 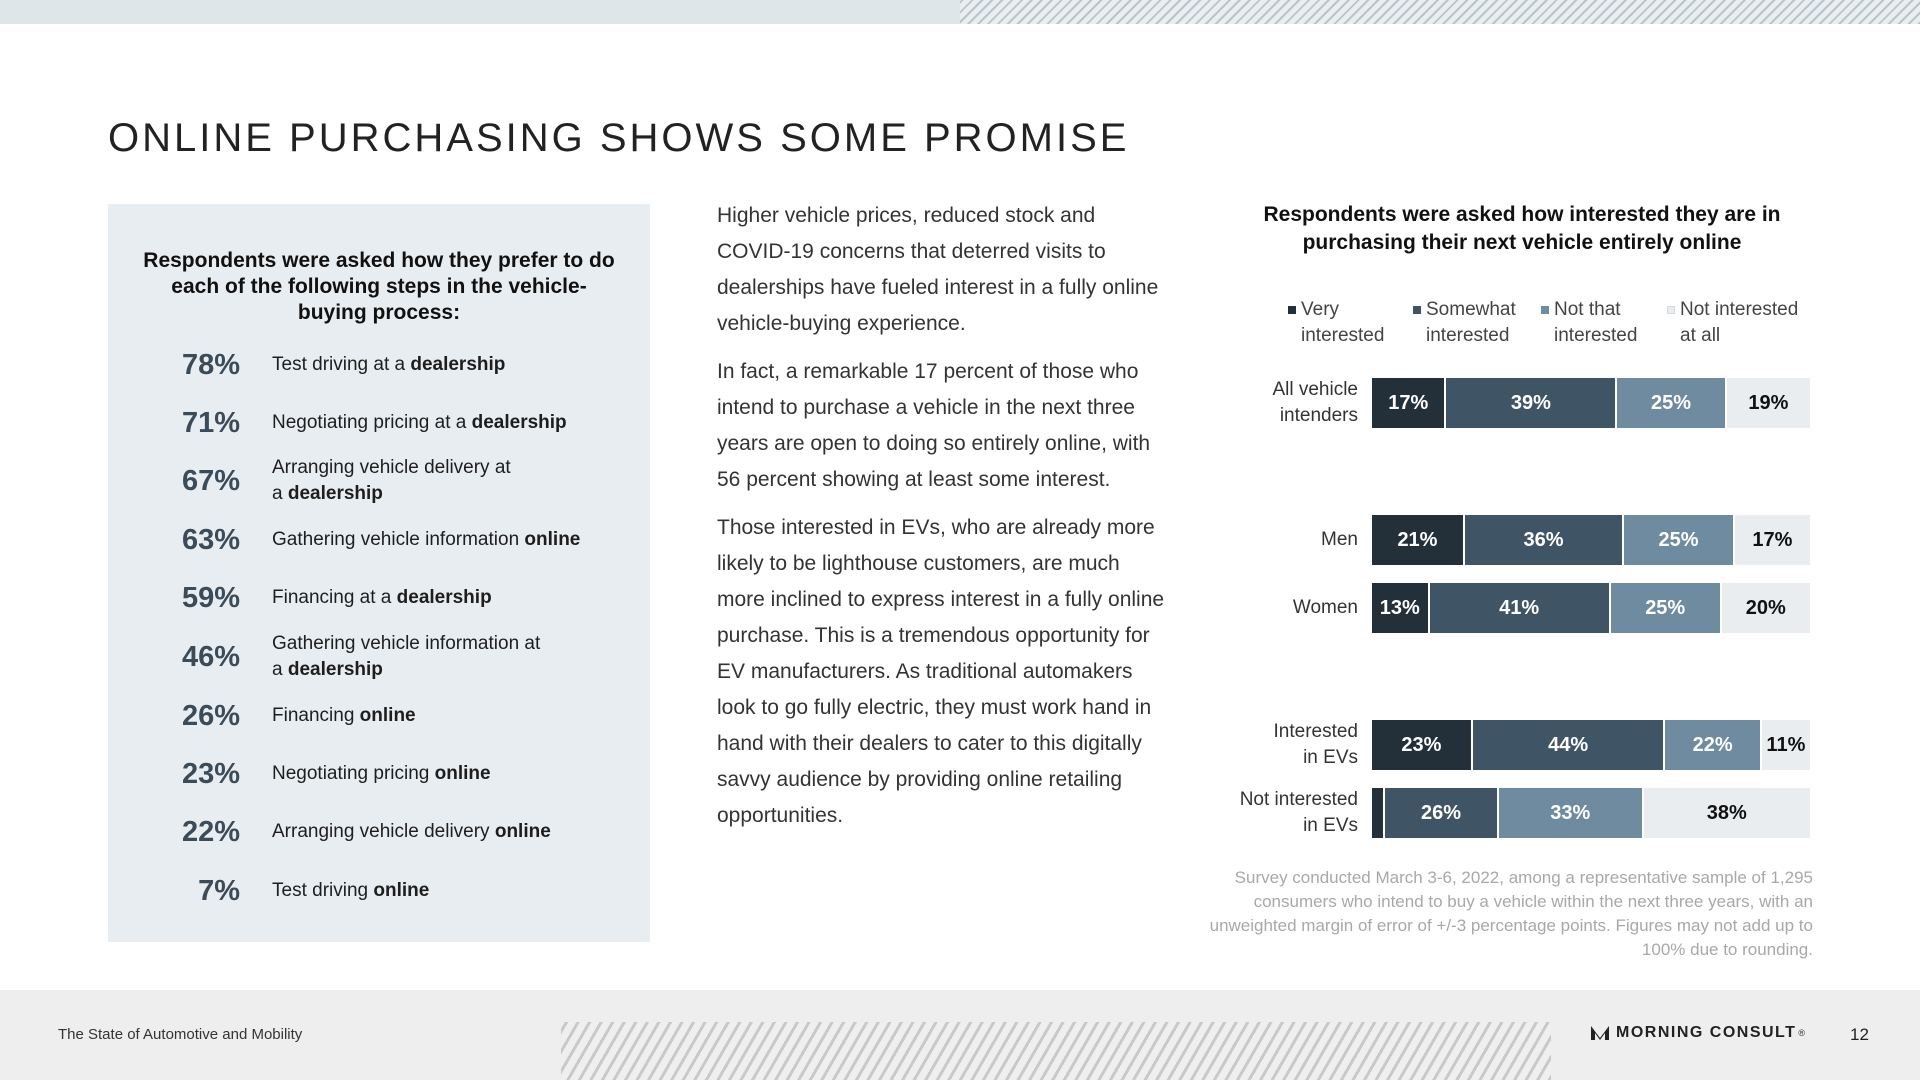 I want to click on footer-hatch-pattern, so click(x=1056, y=1051).